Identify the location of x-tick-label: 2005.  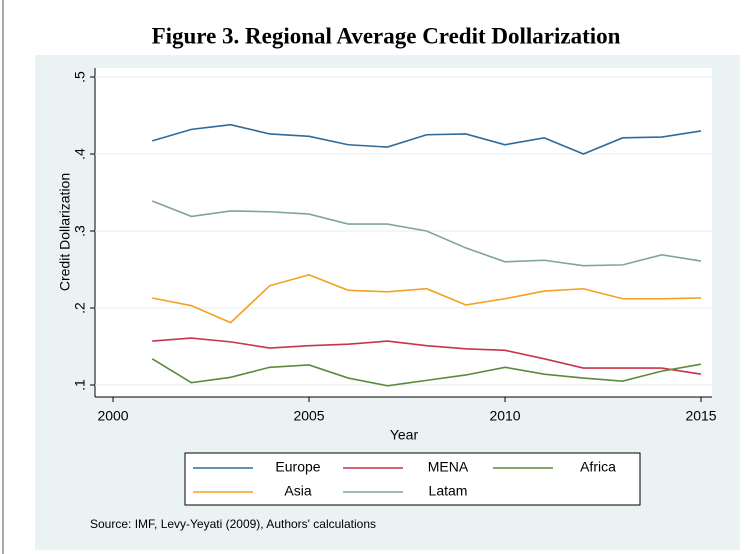
(308, 416).